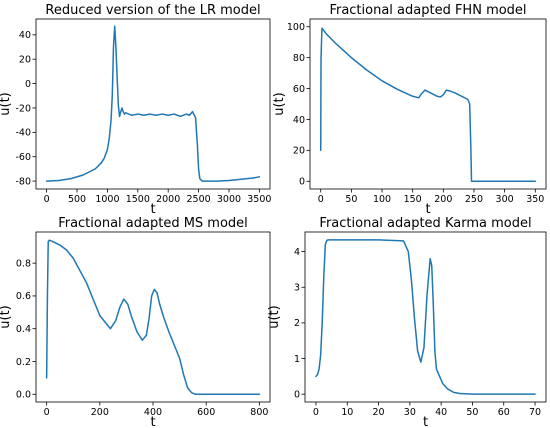 The image size is (550, 428). I want to click on x-tick-label: 350, so click(535, 199).